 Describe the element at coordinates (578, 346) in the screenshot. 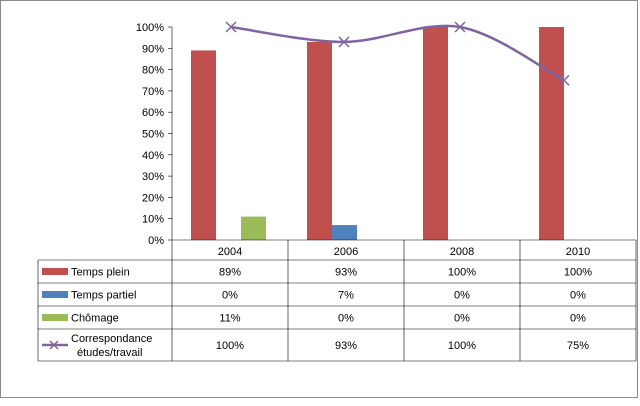

I see `data-label-correspondance-tudes-travail-2010: 75%` at that location.